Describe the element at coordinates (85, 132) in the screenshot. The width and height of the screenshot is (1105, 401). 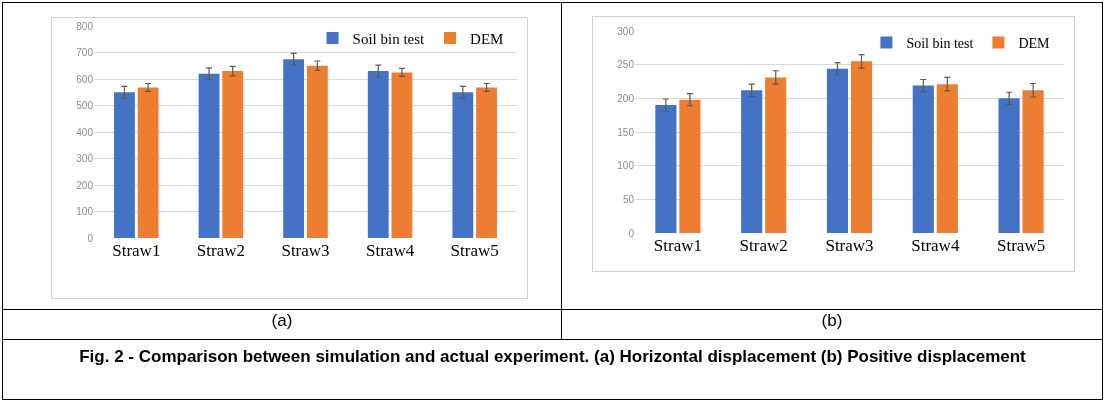
I see `y-tick-label: 400` at that location.